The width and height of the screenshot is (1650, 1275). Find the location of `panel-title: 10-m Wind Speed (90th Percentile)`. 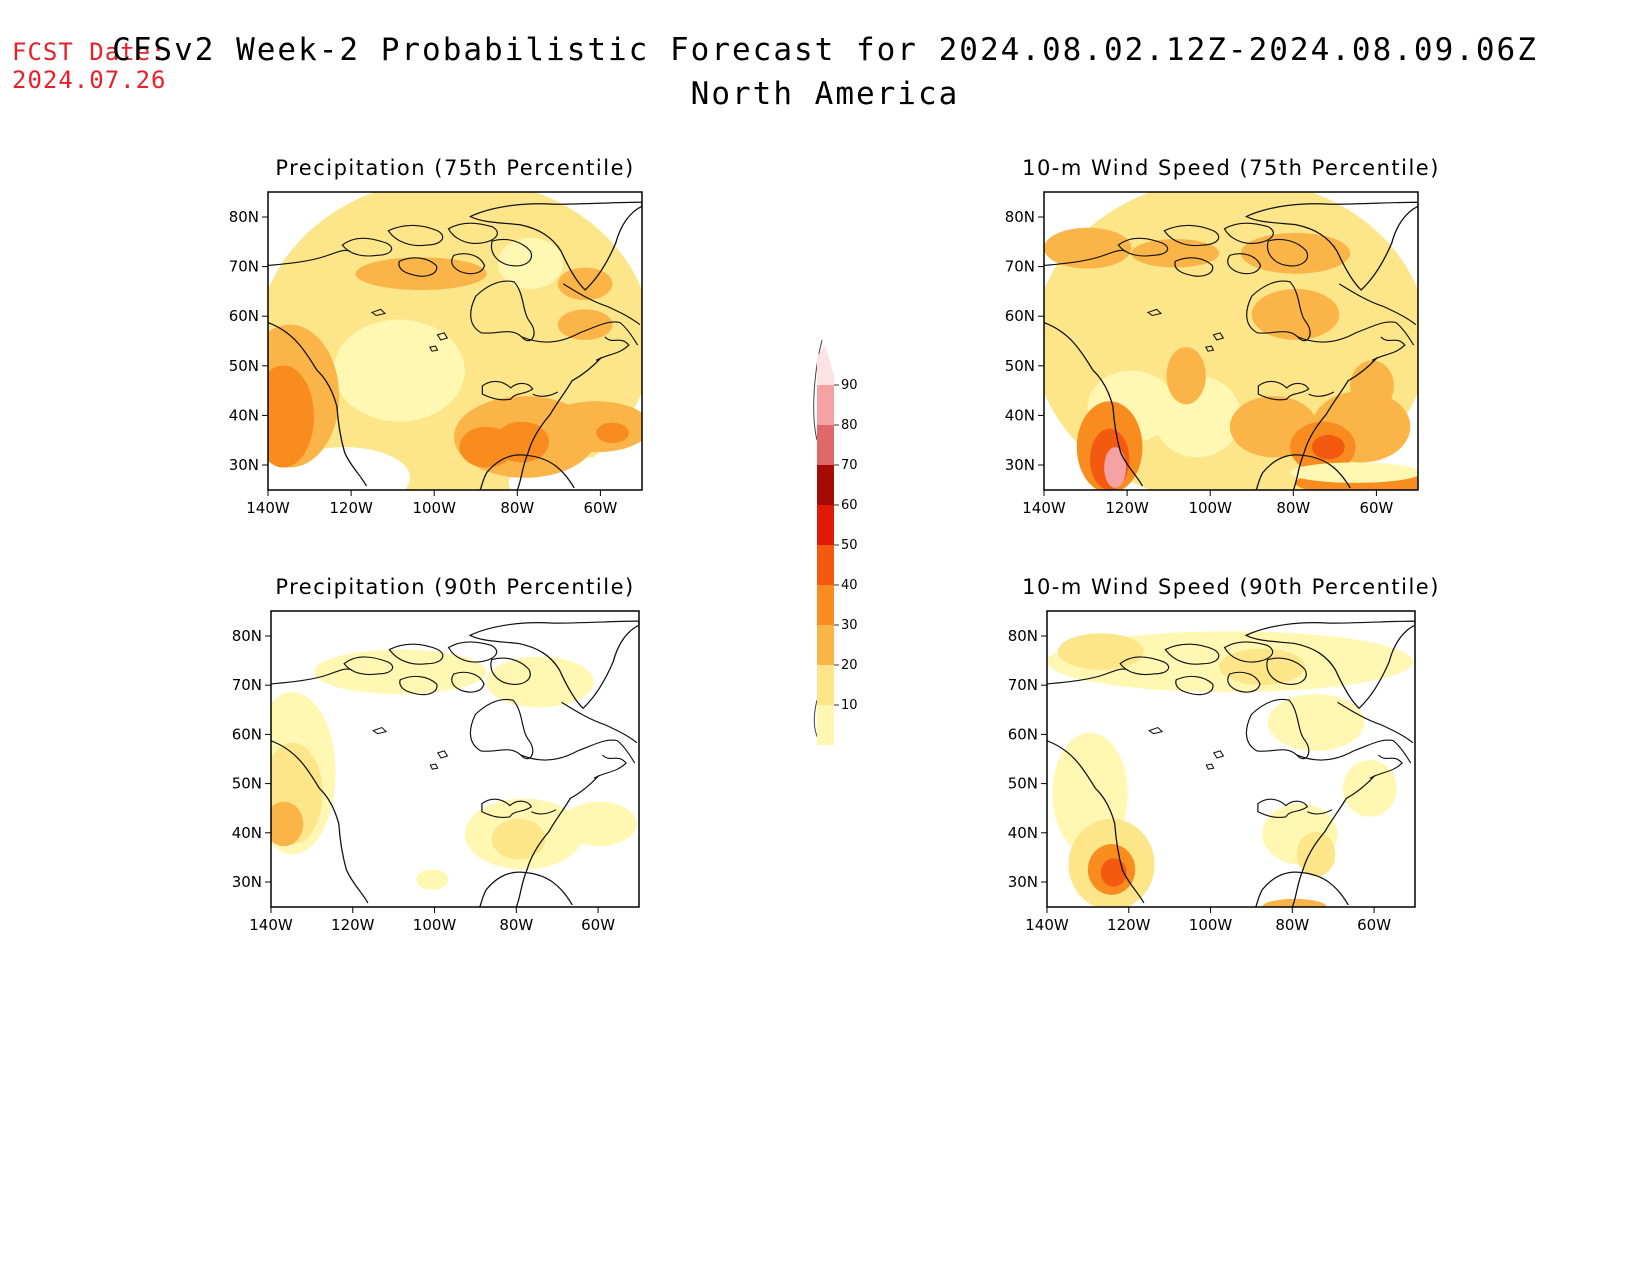

panel-title: 10-m Wind Speed (90th Percentile) is located at coordinates (1231, 587).